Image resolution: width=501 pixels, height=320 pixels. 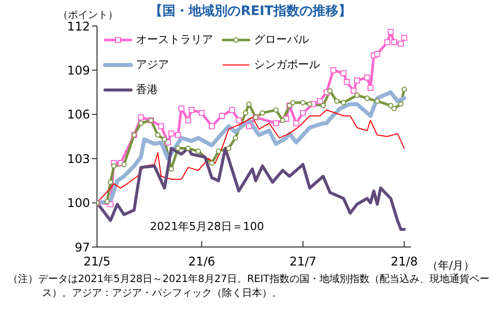 I want to click on chart-title: 【国・地域別のREIT指数の推移】, so click(x=251, y=11).